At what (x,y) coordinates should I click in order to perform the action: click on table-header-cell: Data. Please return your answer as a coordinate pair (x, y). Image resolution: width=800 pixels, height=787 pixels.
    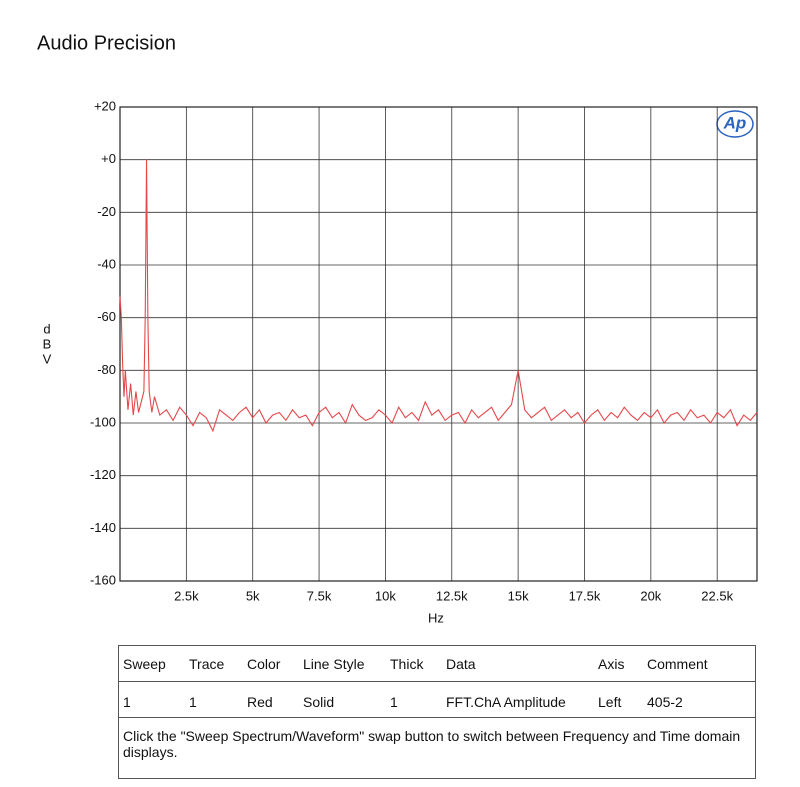
    Looking at the image, I should click on (461, 664).